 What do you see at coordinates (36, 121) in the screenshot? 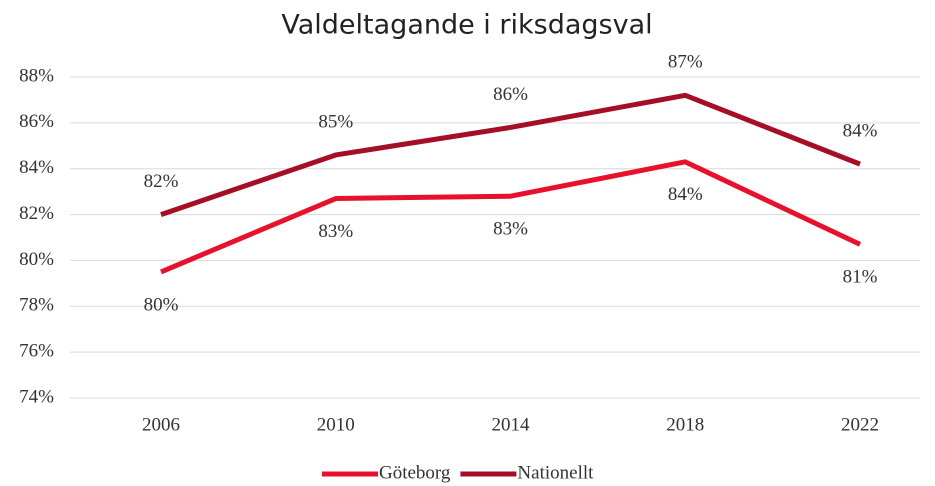
I see `y-tick-label: 86%` at bounding box center [36, 121].